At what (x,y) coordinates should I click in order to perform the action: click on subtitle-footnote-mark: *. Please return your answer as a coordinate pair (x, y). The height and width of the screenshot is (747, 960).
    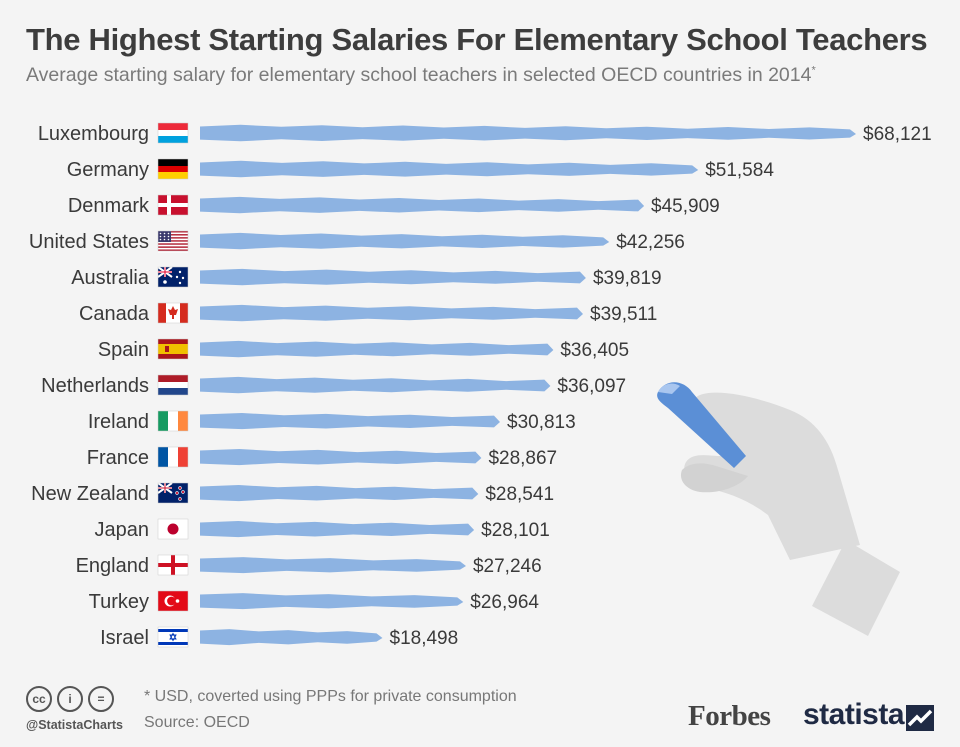
    Looking at the image, I should click on (813, 70).